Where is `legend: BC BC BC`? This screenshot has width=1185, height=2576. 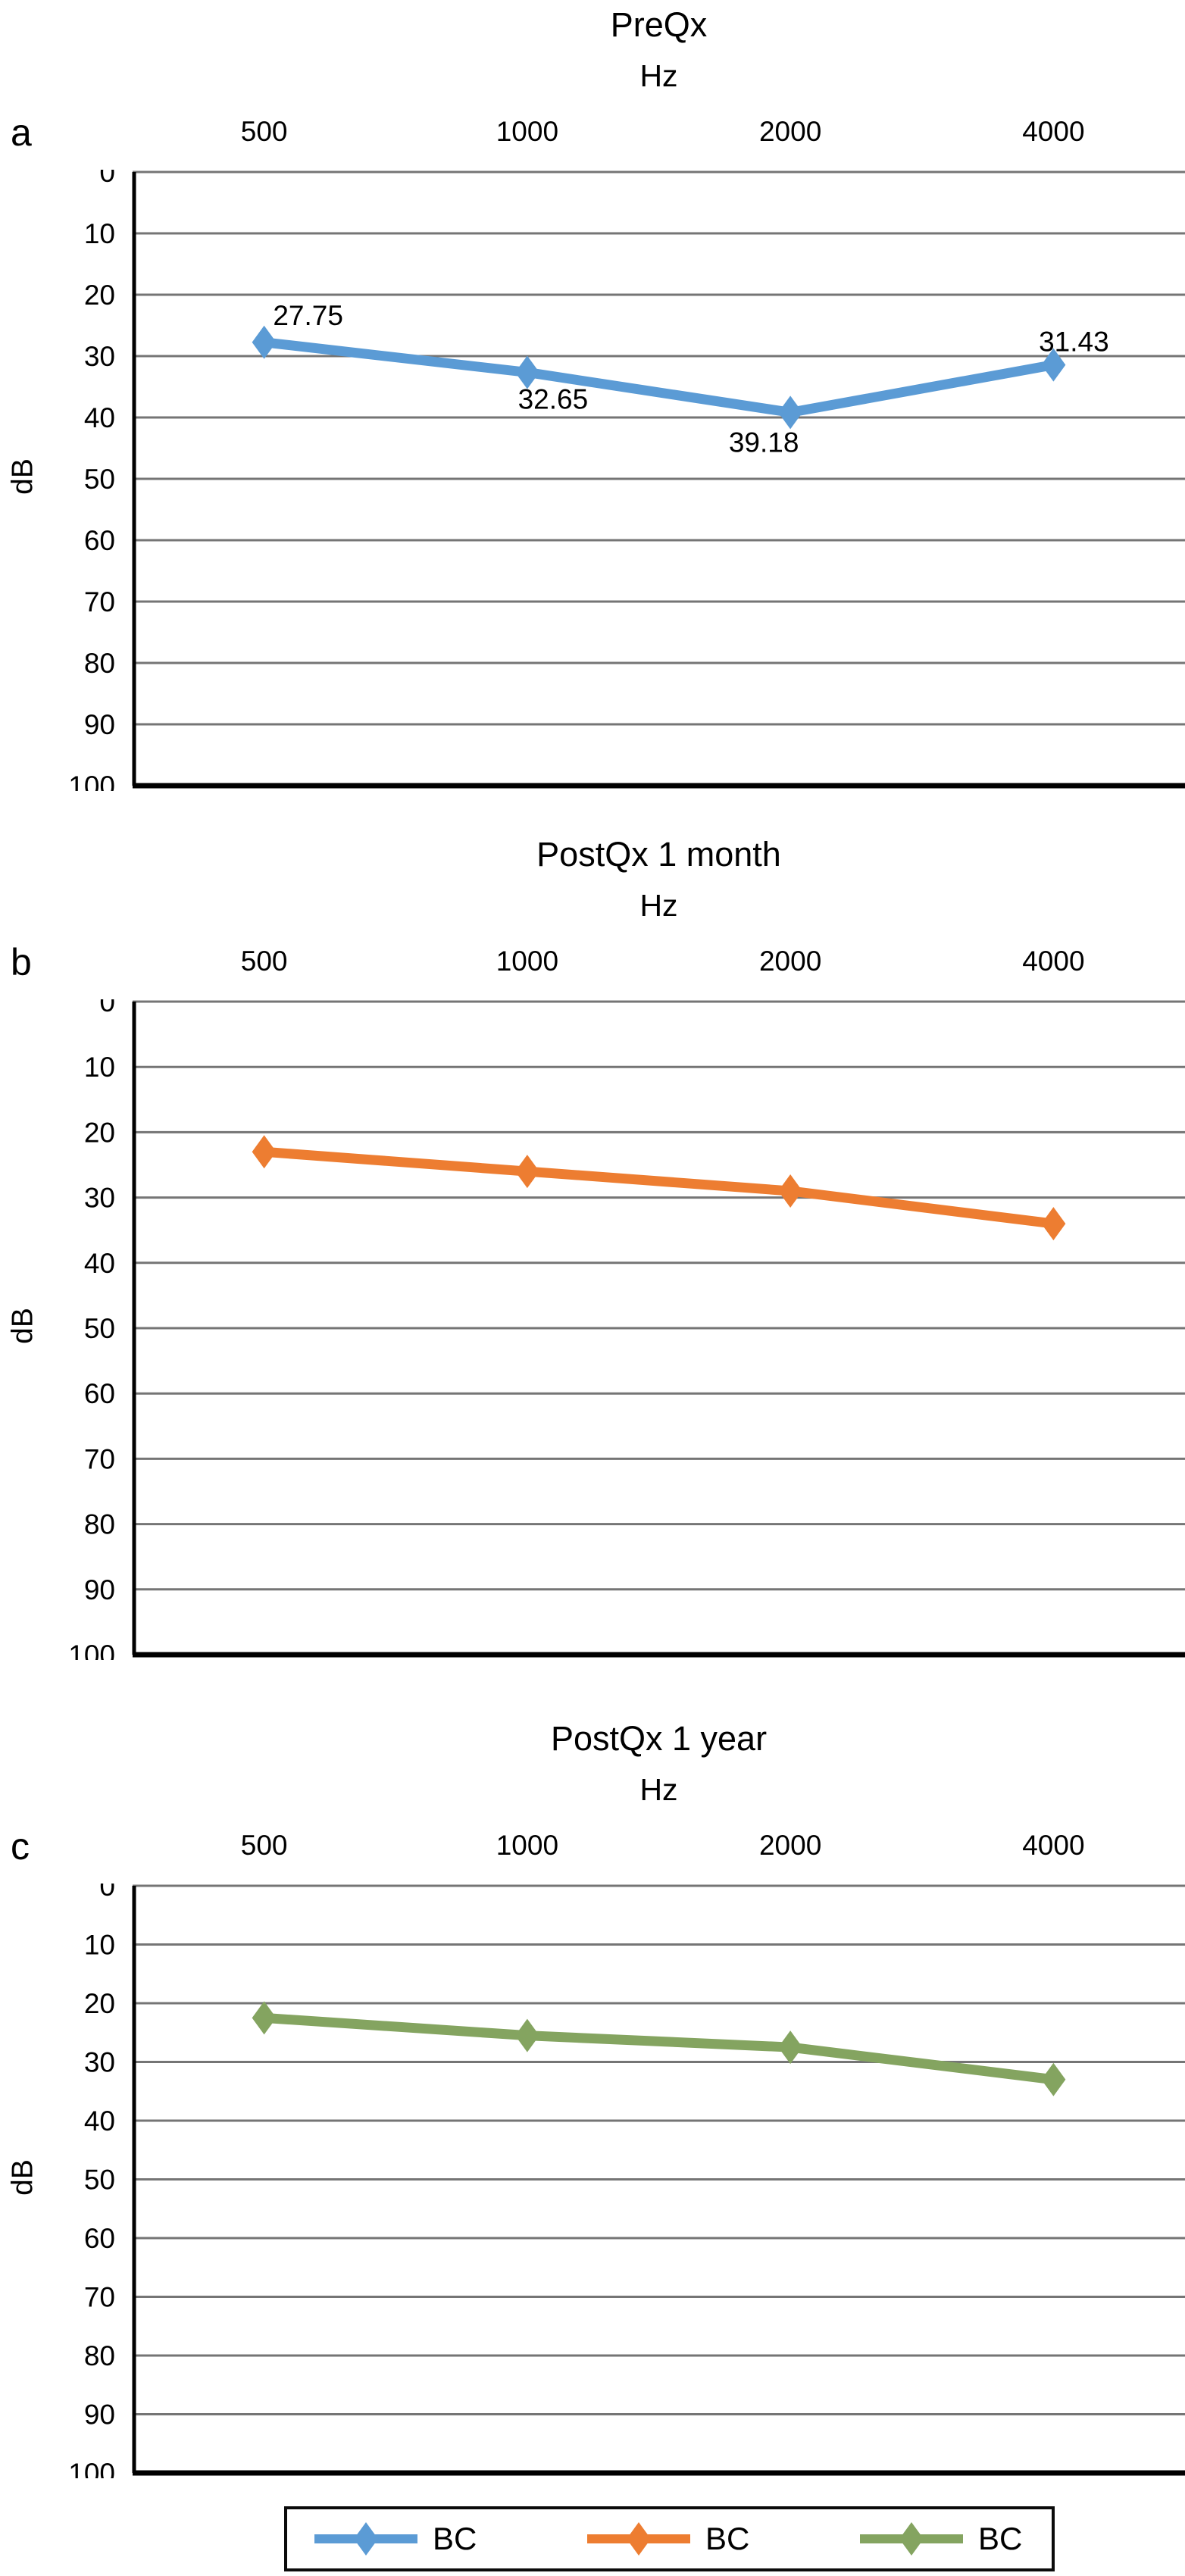
legend: BC BC BC is located at coordinates (669, 2538).